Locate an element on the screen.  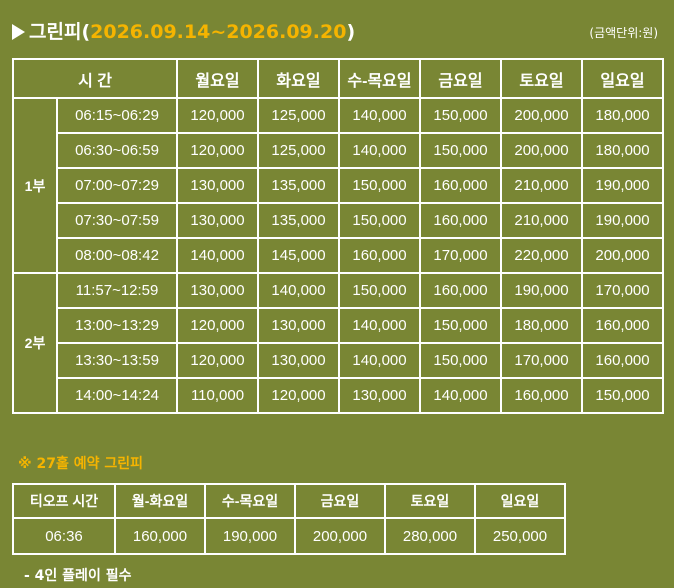
price-cell: 210,000 is located at coordinates (542, 185).